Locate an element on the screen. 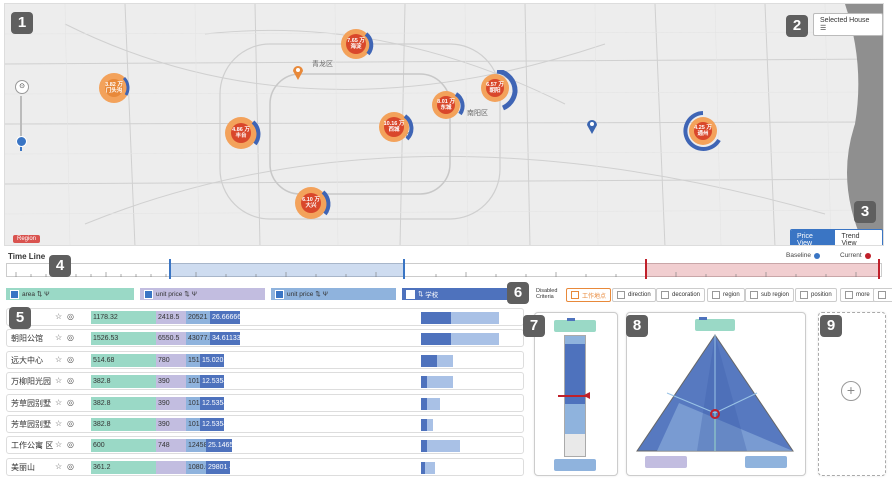 This screenshot has width=892, height=480. disabled-criterion is located at coordinates (882, 295).